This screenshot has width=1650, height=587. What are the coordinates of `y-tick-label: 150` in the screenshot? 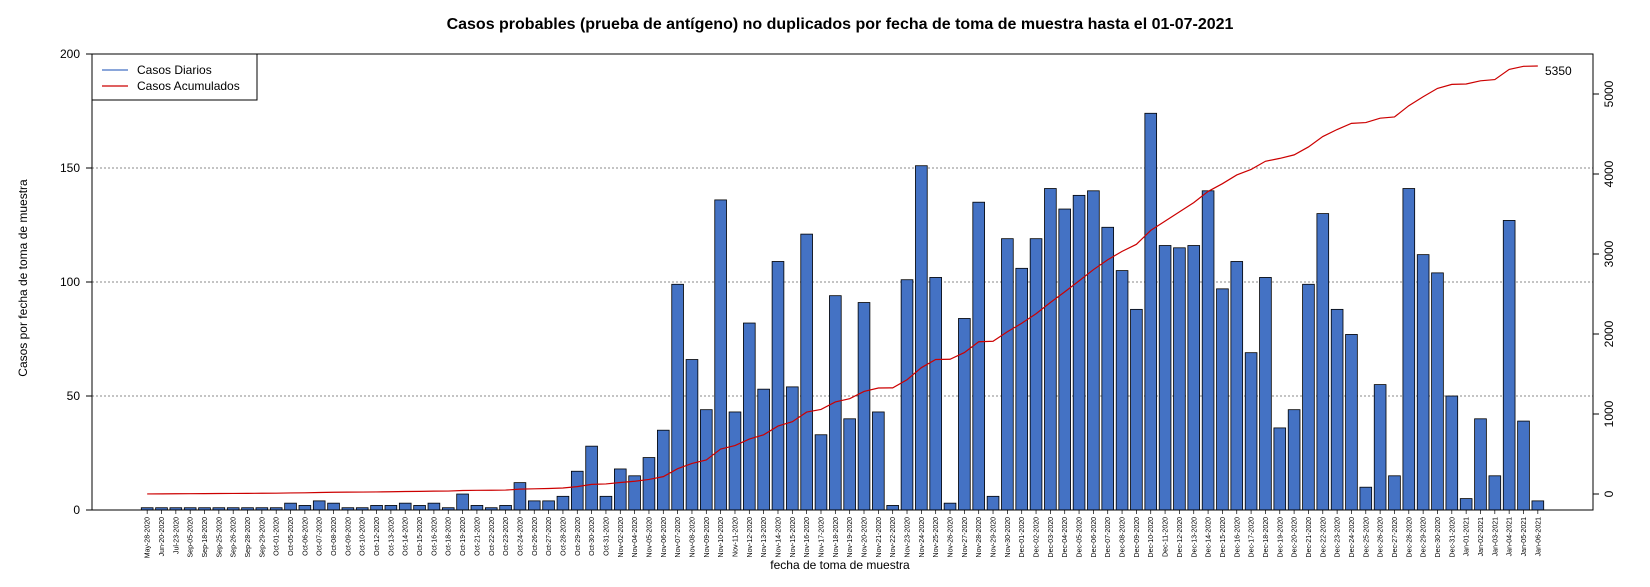 It's located at (70, 168).